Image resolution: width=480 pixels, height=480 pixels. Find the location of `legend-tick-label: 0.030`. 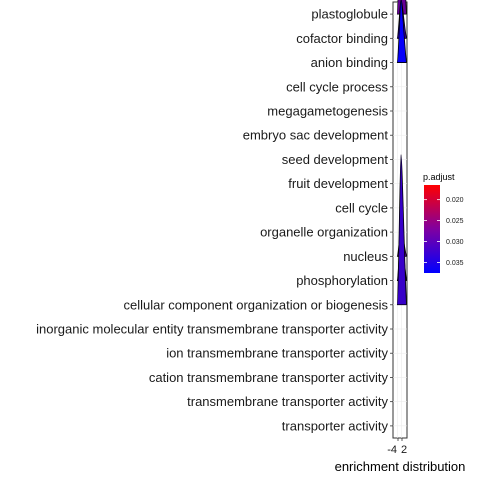

legend-tick-label: 0.030 is located at coordinates (455, 242).